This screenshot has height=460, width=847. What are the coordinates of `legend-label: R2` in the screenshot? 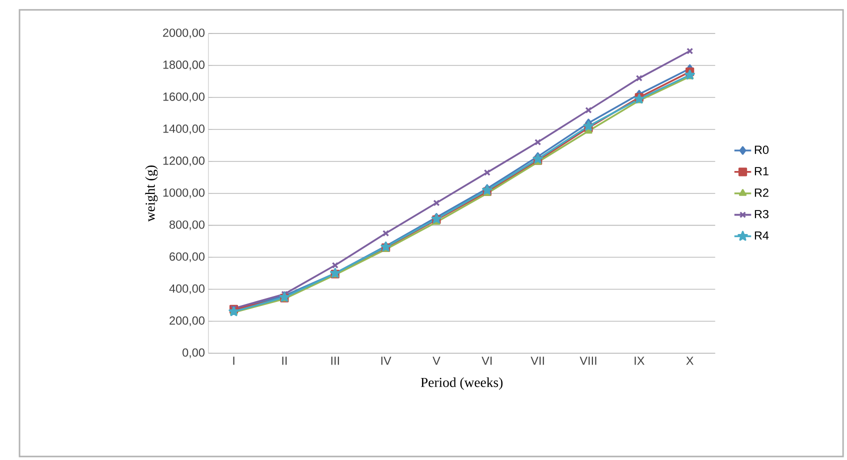 It's located at (761, 192).